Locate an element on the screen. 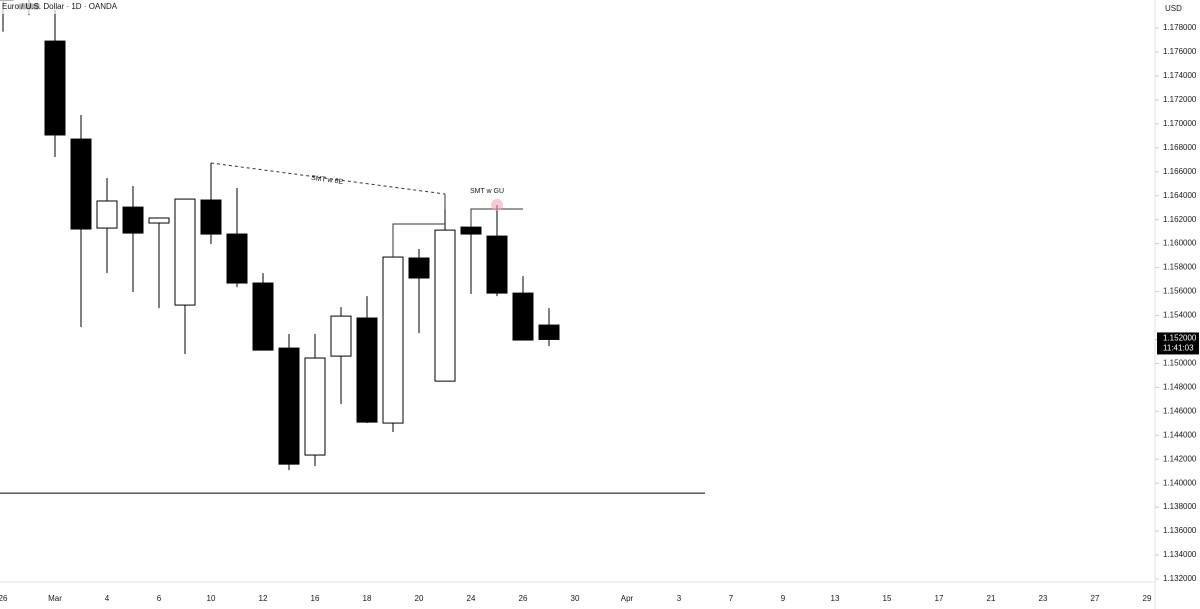 The height and width of the screenshot is (609, 1200). y-tick-label: 1.178000 is located at coordinates (1180, 27).